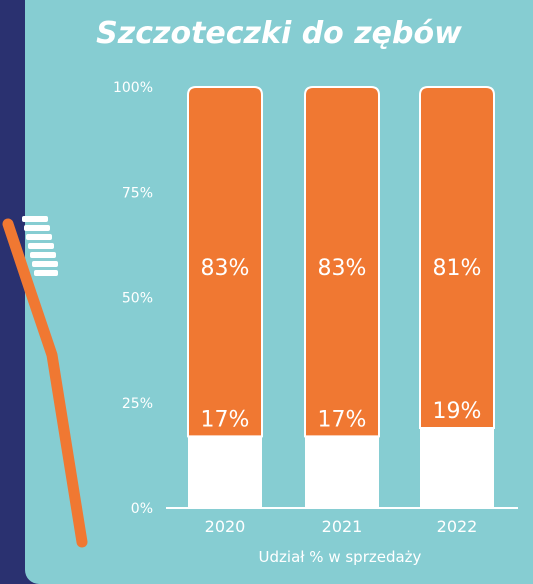 The height and width of the screenshot is (584, 533). What do you see at coordinates (137, 299) in the screenshot?
I see `y-tick-label: 50%` at bounding box center [137, 299].